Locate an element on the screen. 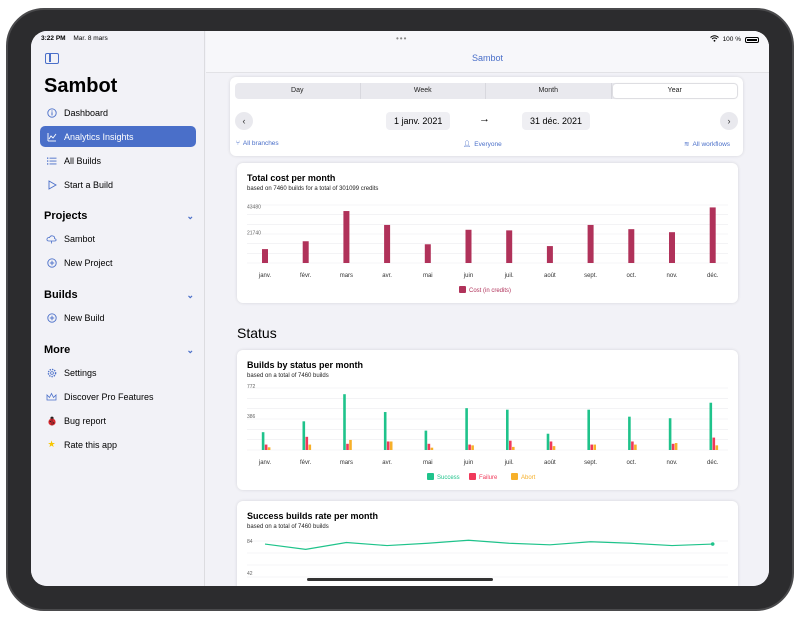 This screenshot has width=800, height=619. sidebar-item-settings: Settings is located at coordinates (118, 372).